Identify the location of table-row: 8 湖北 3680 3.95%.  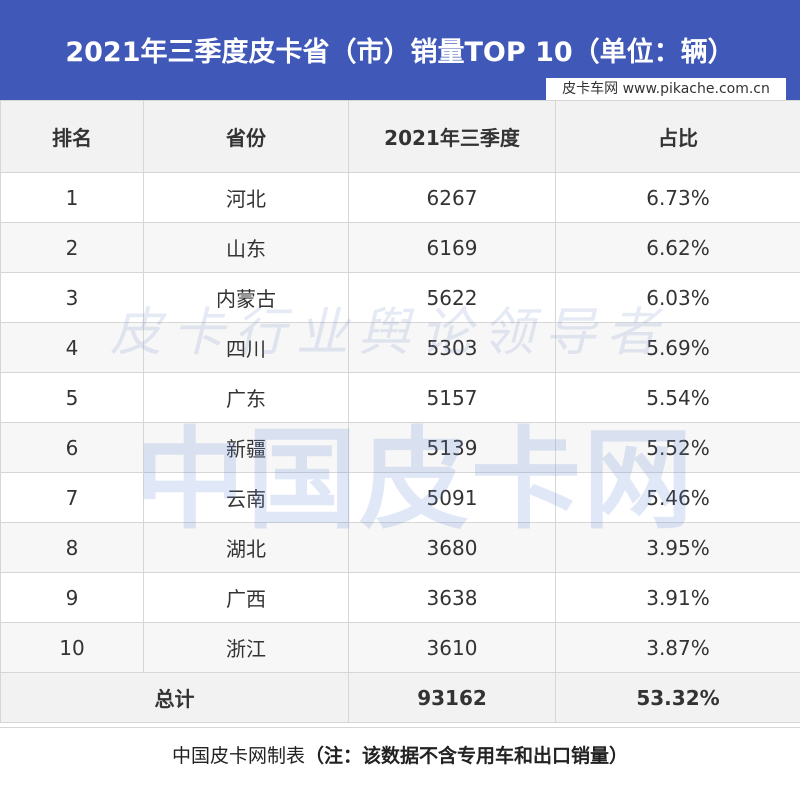
(400, 547).